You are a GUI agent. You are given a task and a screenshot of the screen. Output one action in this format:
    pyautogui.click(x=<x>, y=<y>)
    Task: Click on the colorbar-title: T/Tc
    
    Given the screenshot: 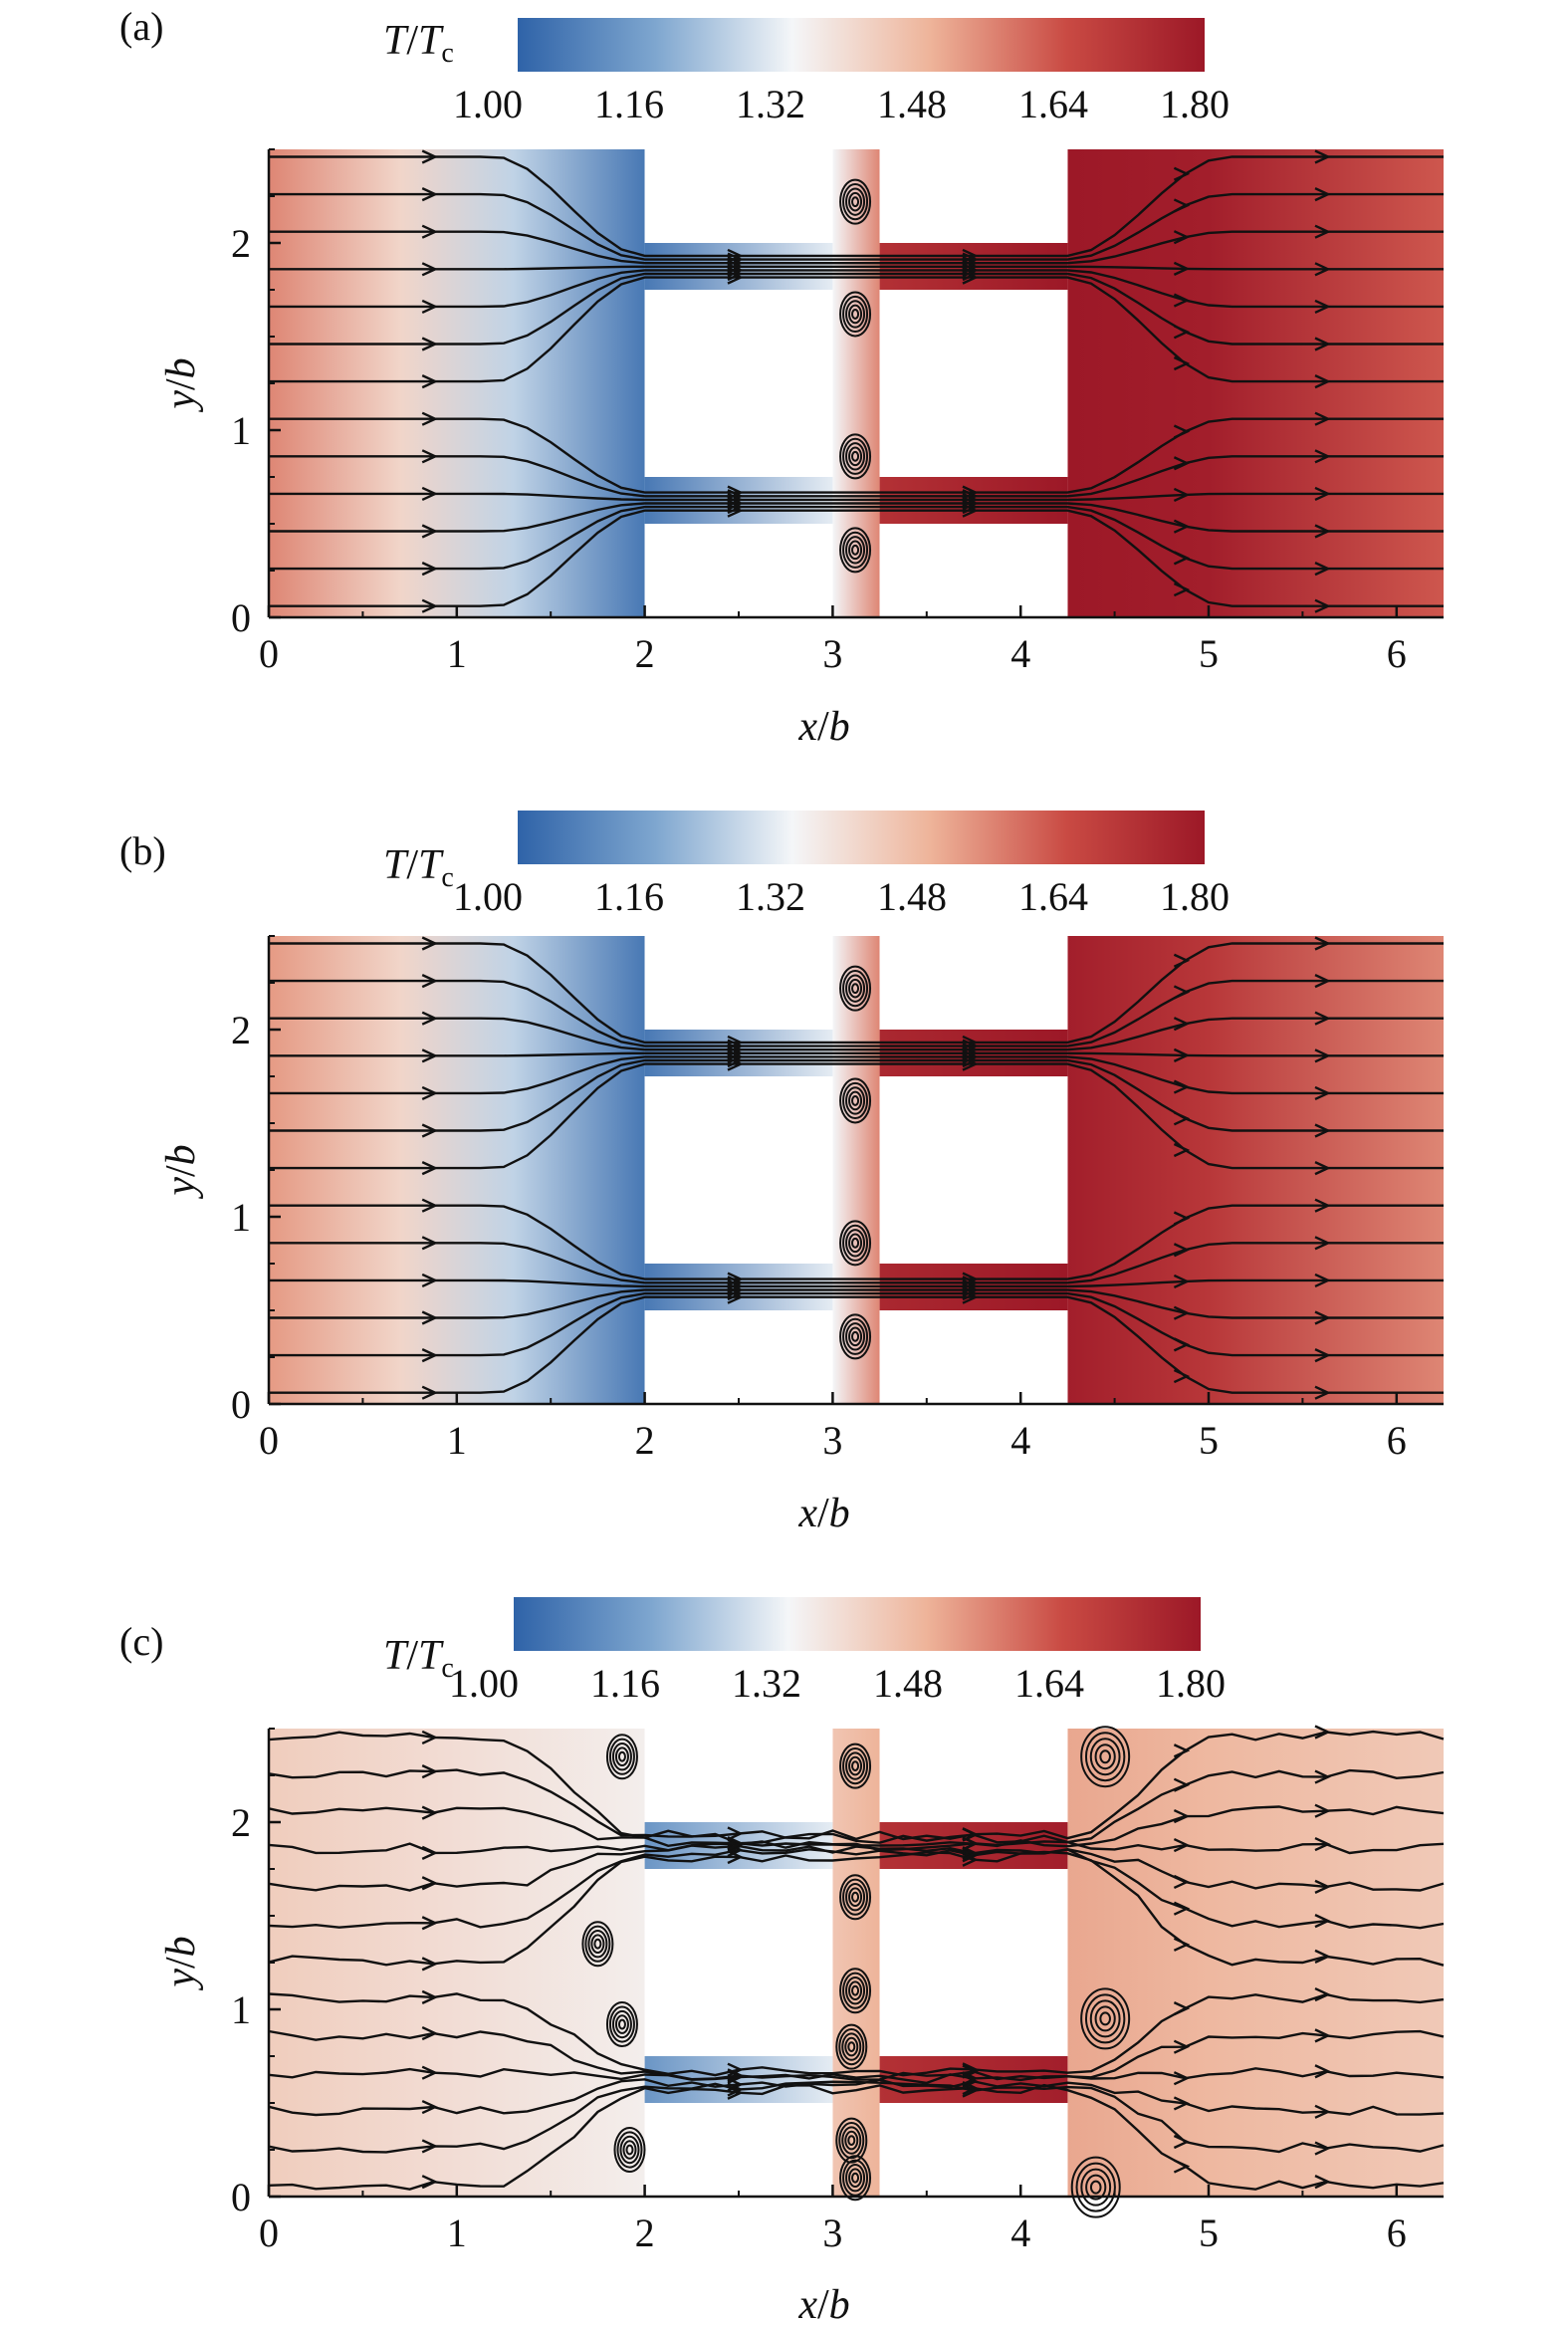 What is the action you would take?
    pyautogui.click(x=418, y=1658)
    